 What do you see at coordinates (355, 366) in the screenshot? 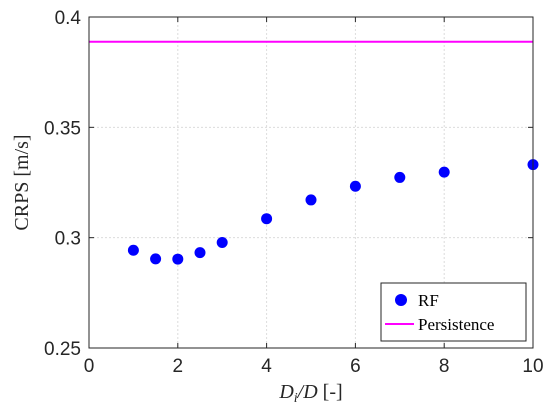
I see `x-tick-label: 6` at bounding box center [355, 366].